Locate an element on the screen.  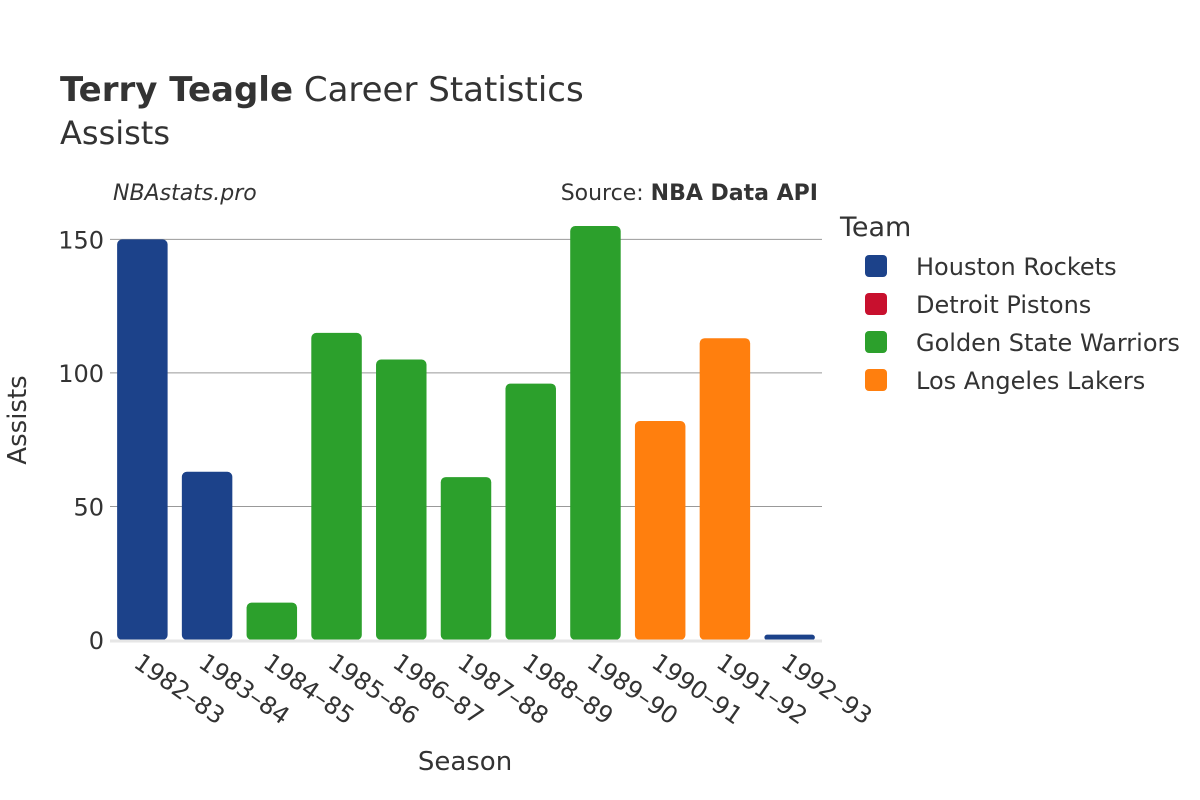
title-player-name: Terry Teagle is located at coordinates (176, 90).